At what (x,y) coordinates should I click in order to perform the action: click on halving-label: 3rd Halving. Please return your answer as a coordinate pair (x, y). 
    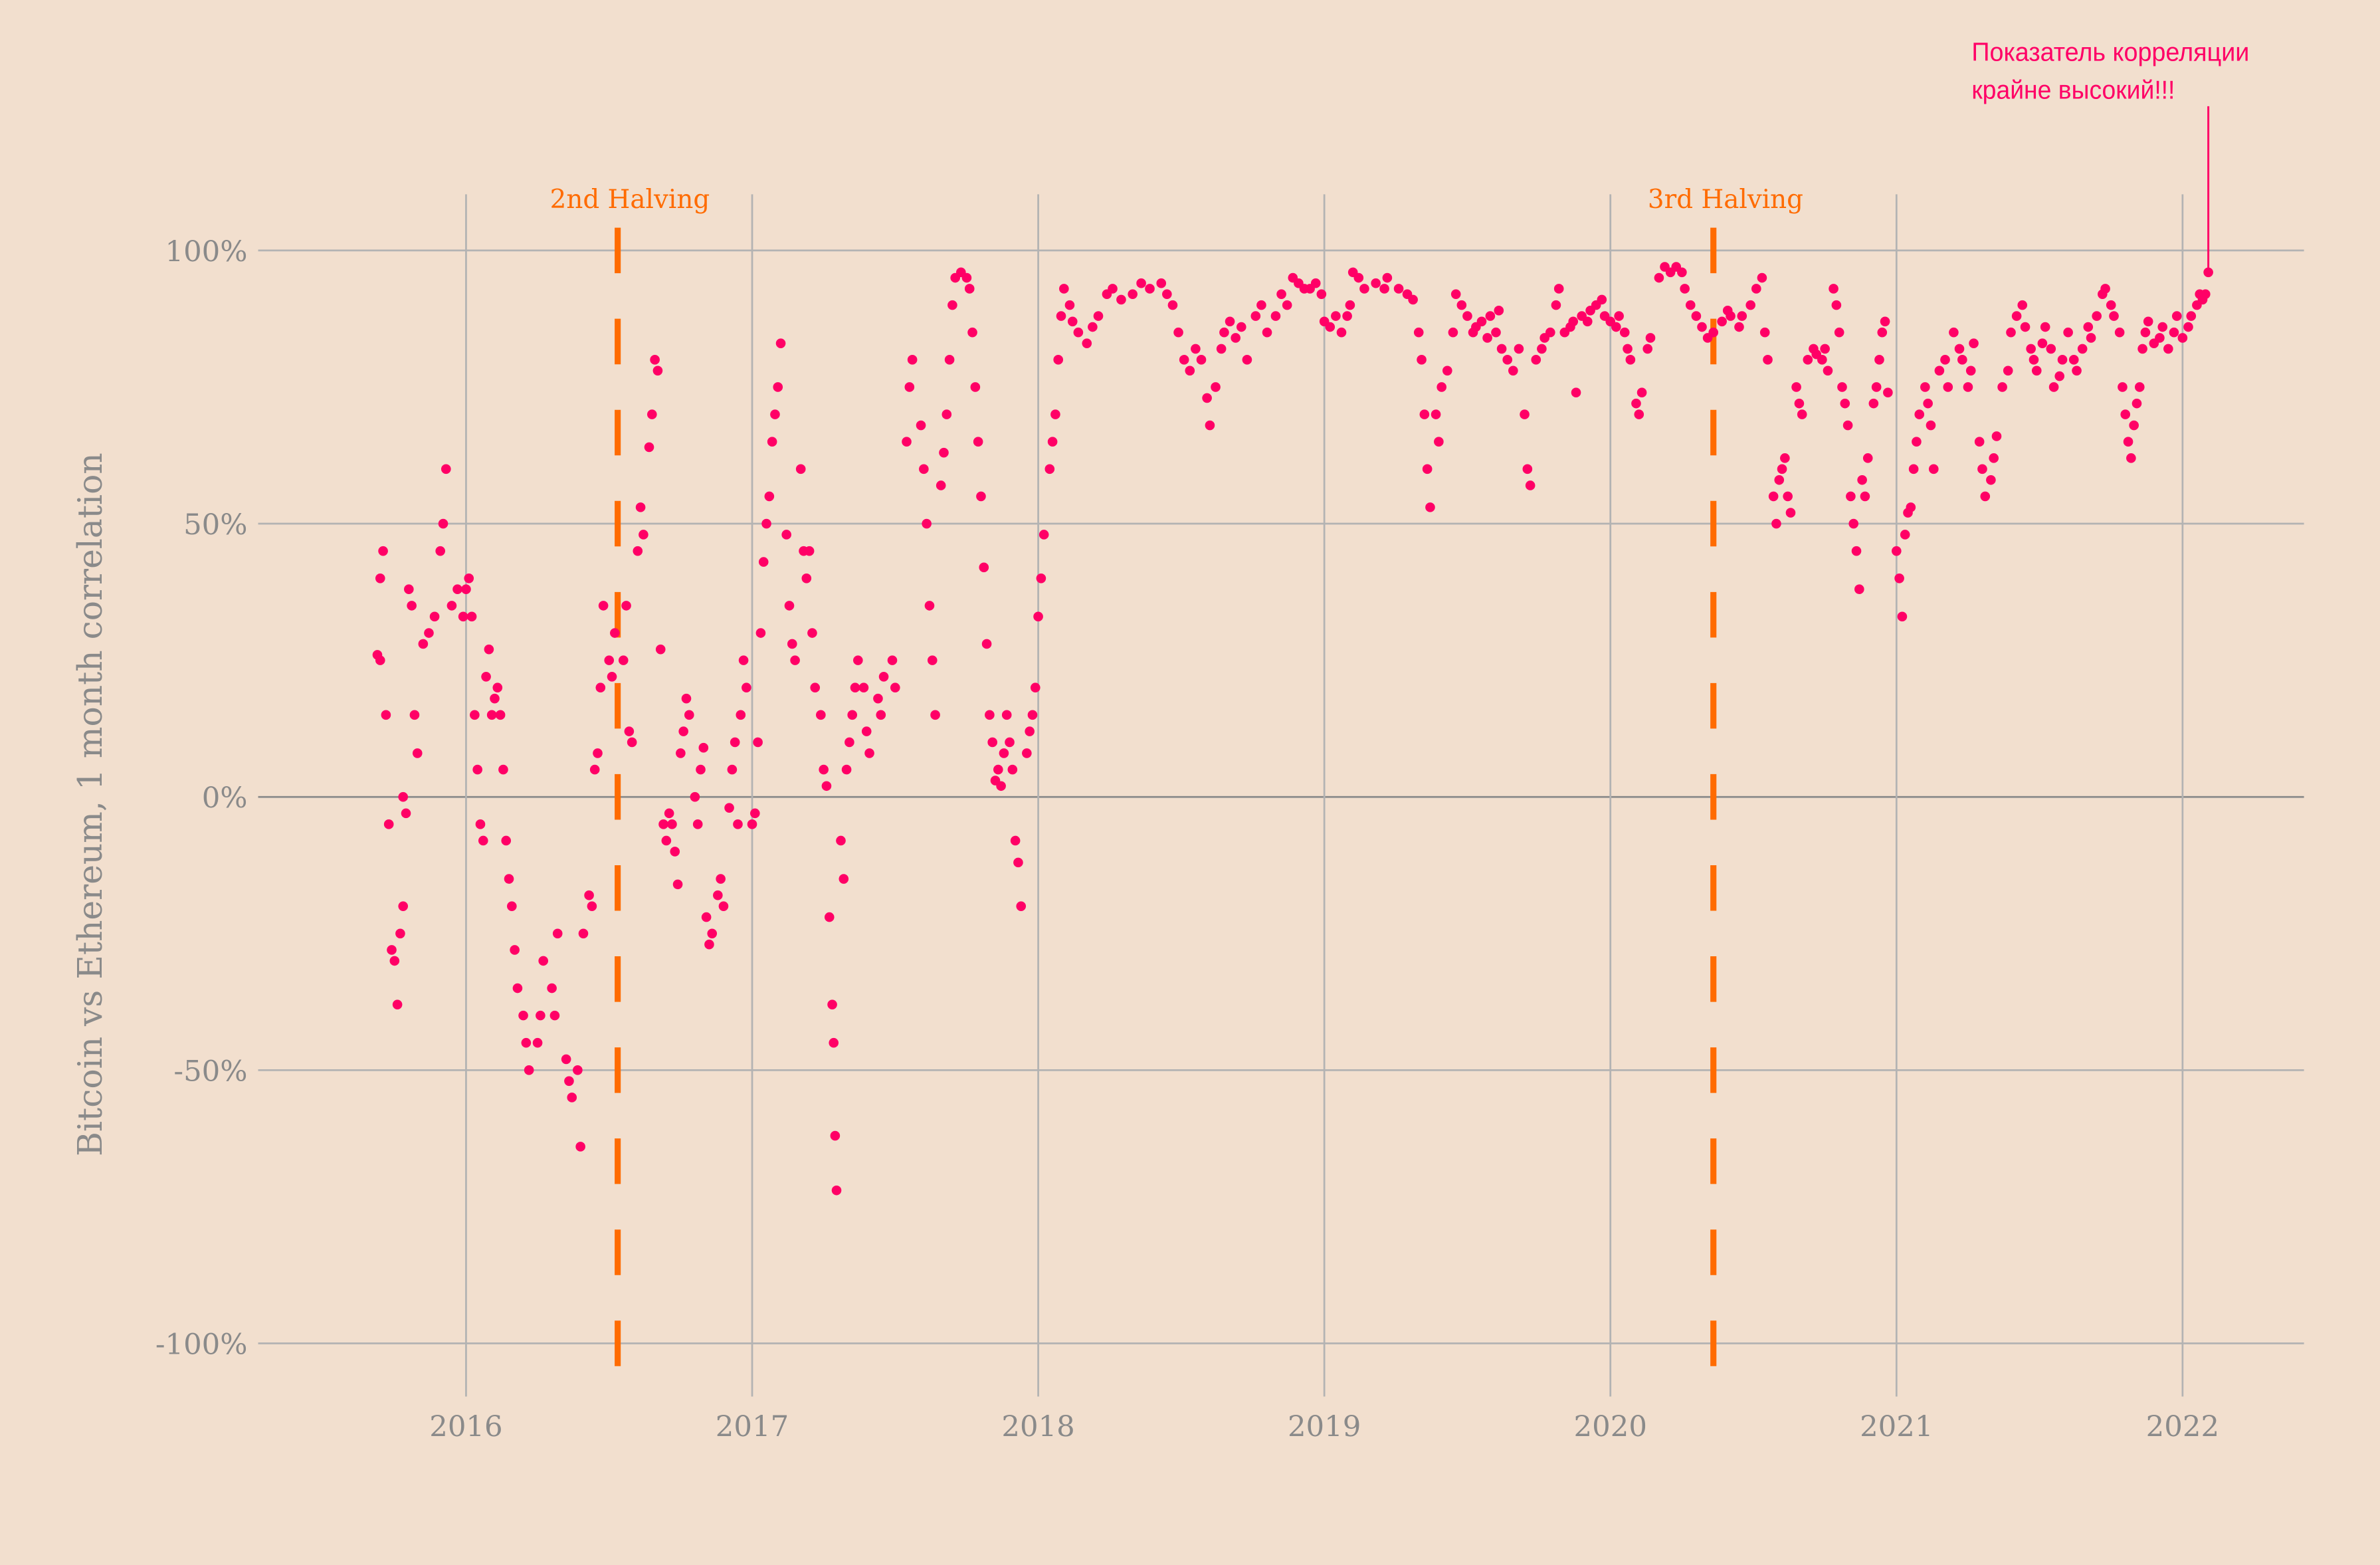
    Looking at the image, I should click on (1725, 200).